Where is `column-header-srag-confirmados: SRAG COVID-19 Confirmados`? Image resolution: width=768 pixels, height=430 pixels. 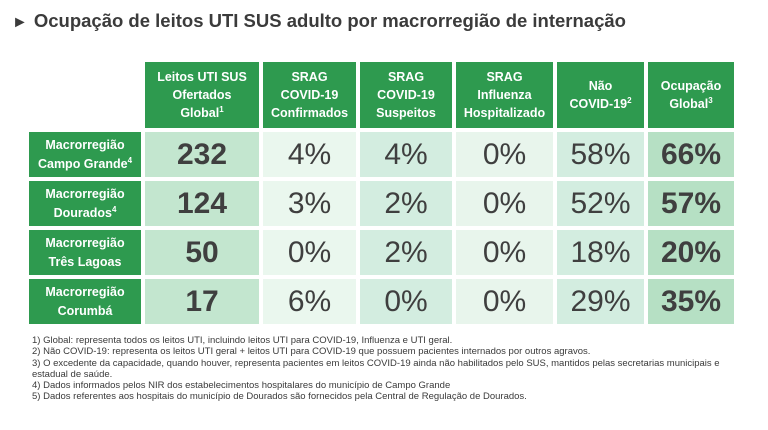 column-header-srag-confirmados: SRAG COVID-19 Confirmados is located at coordinates (309, 95).